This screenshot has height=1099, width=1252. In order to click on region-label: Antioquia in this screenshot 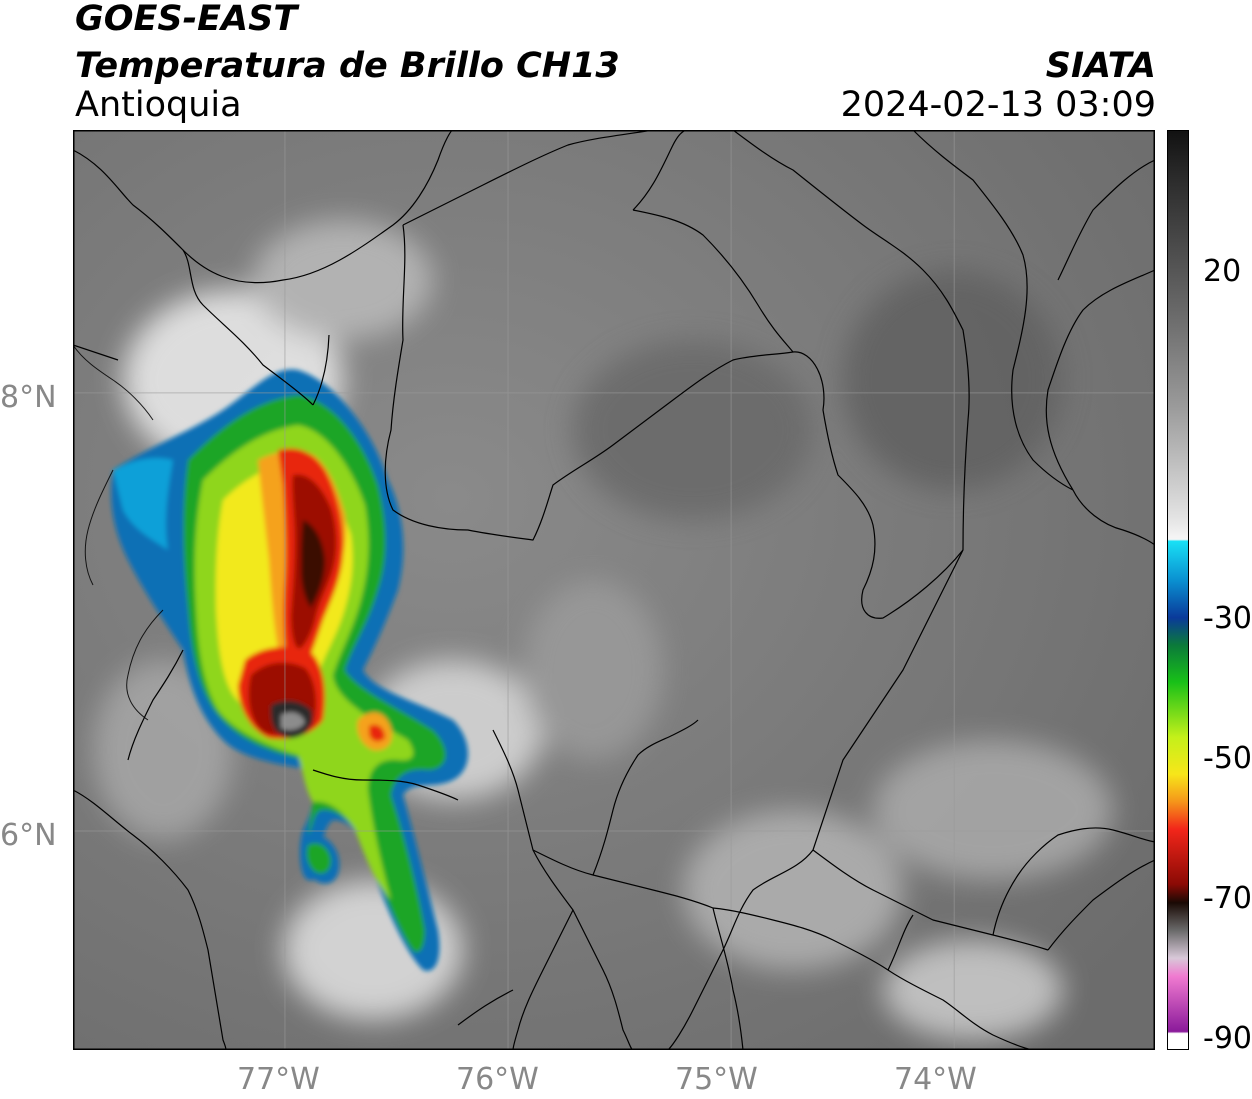, I will do `click(158, 105)`.